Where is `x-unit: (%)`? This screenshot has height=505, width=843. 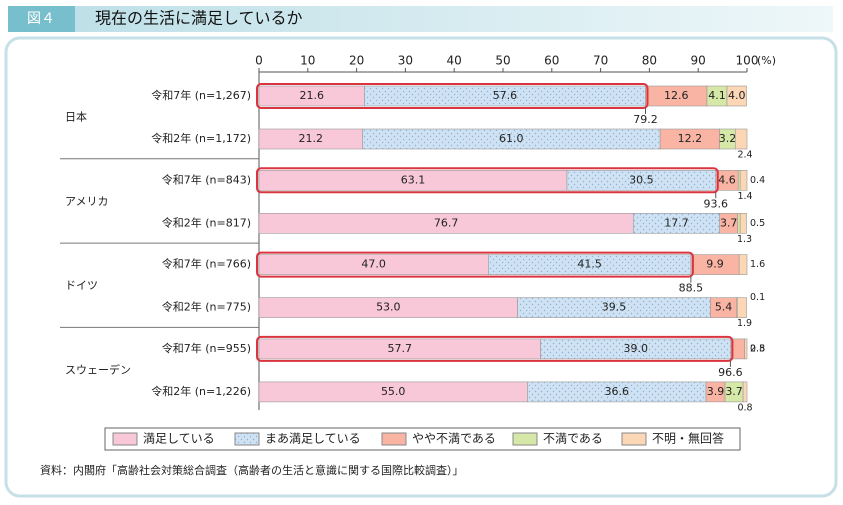
x-unit: (%) is located at coordinates (766, 60).